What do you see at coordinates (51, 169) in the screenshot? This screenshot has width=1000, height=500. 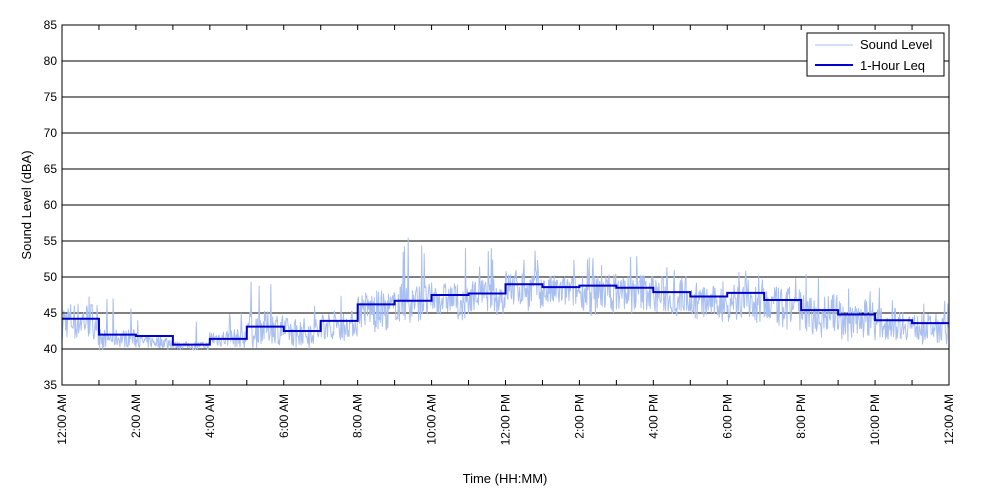 I see `y-tick-label: 65` at bounding box center [51, 169].